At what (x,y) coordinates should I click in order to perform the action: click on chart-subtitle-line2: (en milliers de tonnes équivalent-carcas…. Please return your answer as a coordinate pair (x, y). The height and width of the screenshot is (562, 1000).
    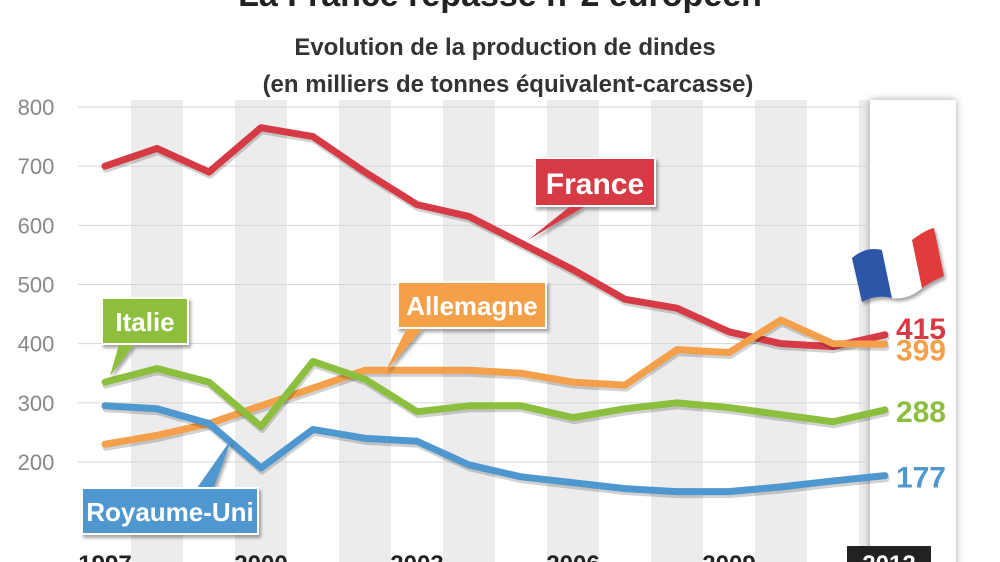
    Looking at the image, I should click on (508, 84).